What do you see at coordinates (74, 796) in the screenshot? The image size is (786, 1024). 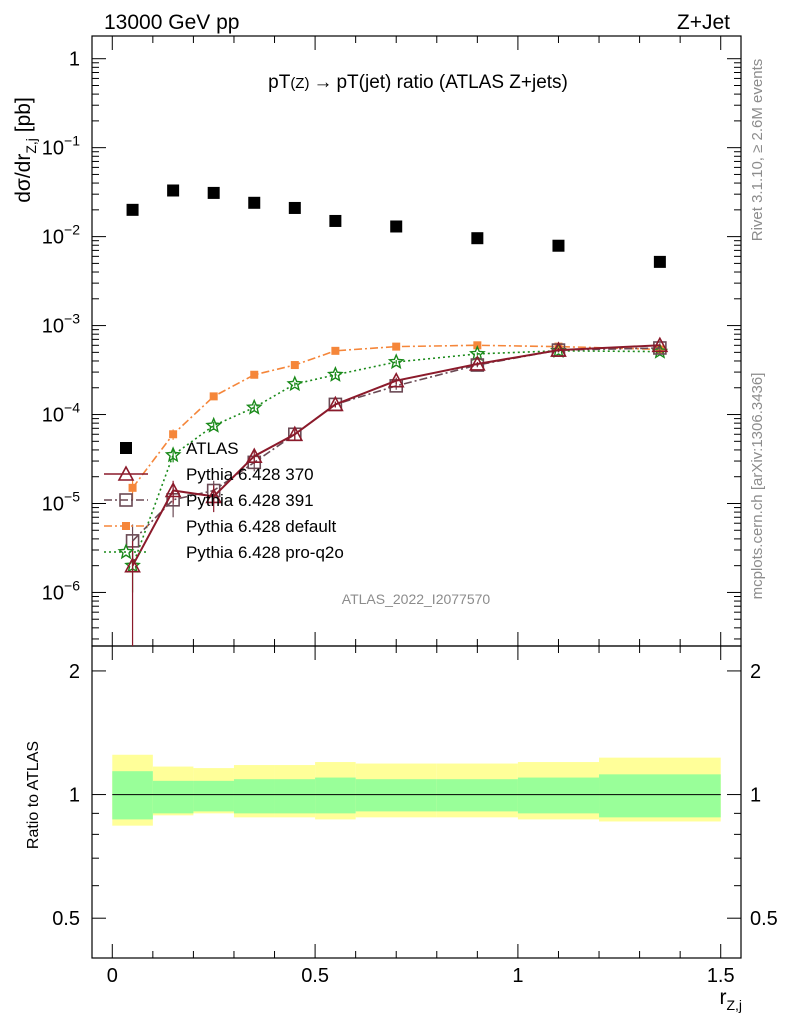 I see `ratio-tick-label-left: 1` at bounding box center [74, 796].